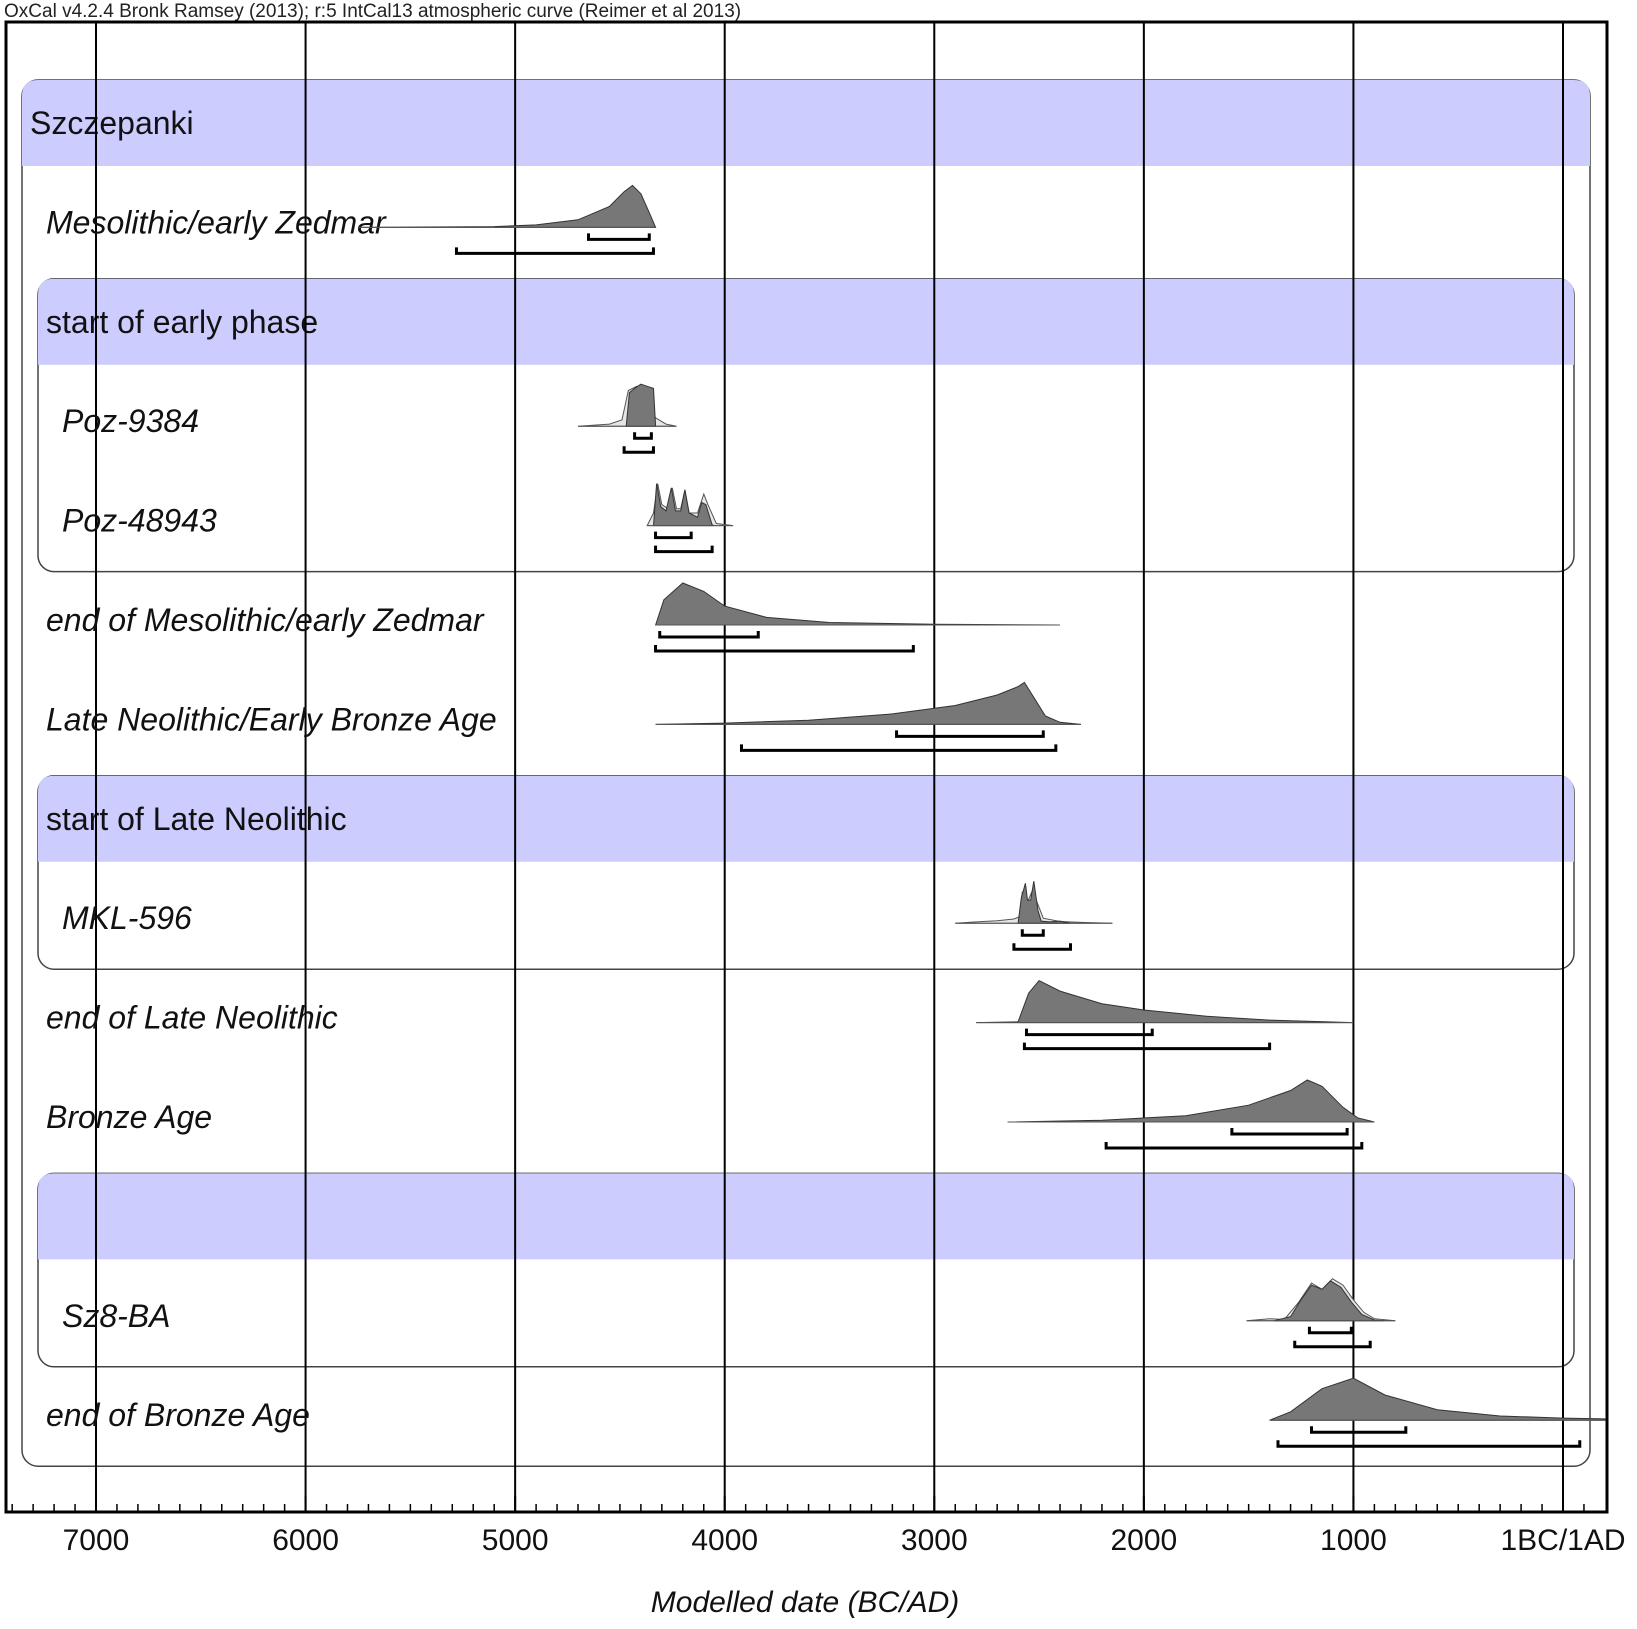 The width and height of the screenshot is (1637, 1629). Describe the element at coordinates (127, 918) in the screenshot. I see `item-label: MKL-596` at that location.